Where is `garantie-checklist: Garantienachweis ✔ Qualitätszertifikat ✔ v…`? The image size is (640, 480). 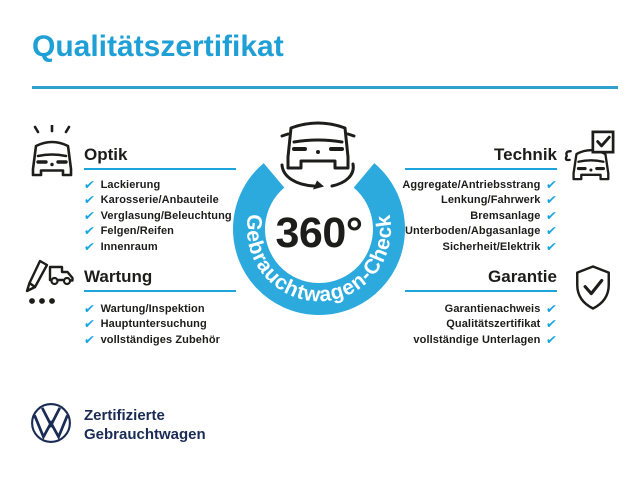
garantie-checklist: Garantienachweis ✔ Qualitätszertifikat ✔ v… is located at coordinates (449, 324).